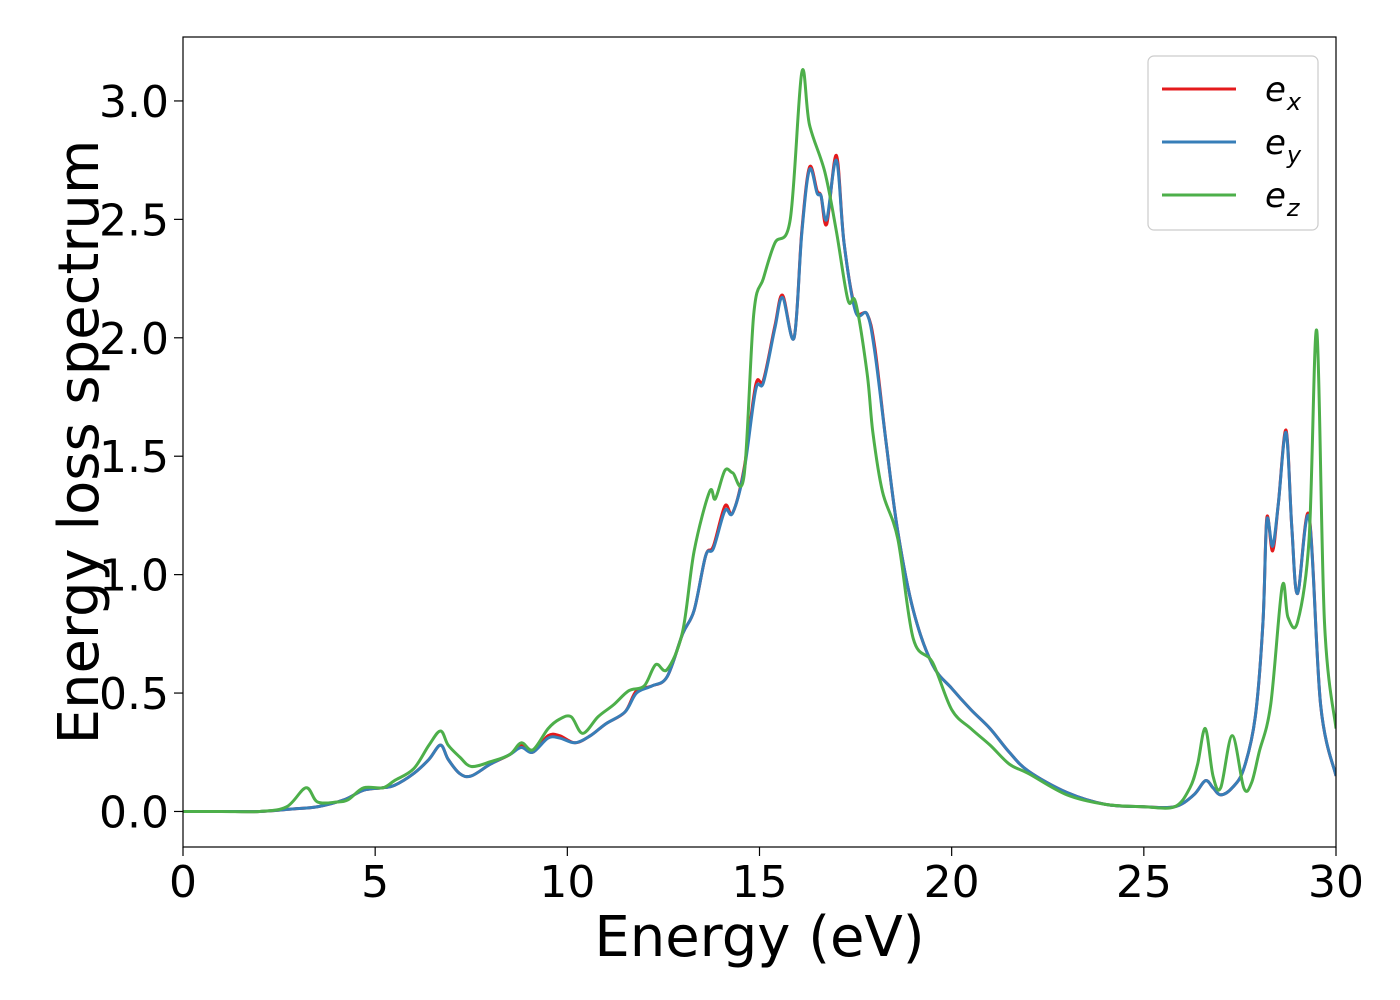 The image size is (1400, 1000). What do you see at coordinates (1283, 199) in the screenshot?
I see `legend-label-z: ez` at bounding box center [1283, 199].